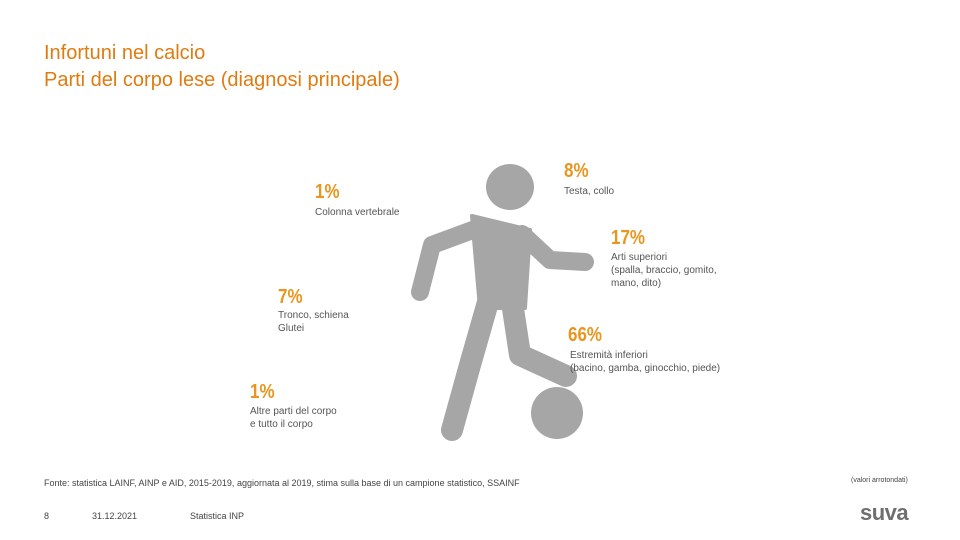 The width and height of the screenshot is (960, 540). Describe the element at coordinates (884, 512) in the screenshot. I see `suva-logo: suva` at that location.